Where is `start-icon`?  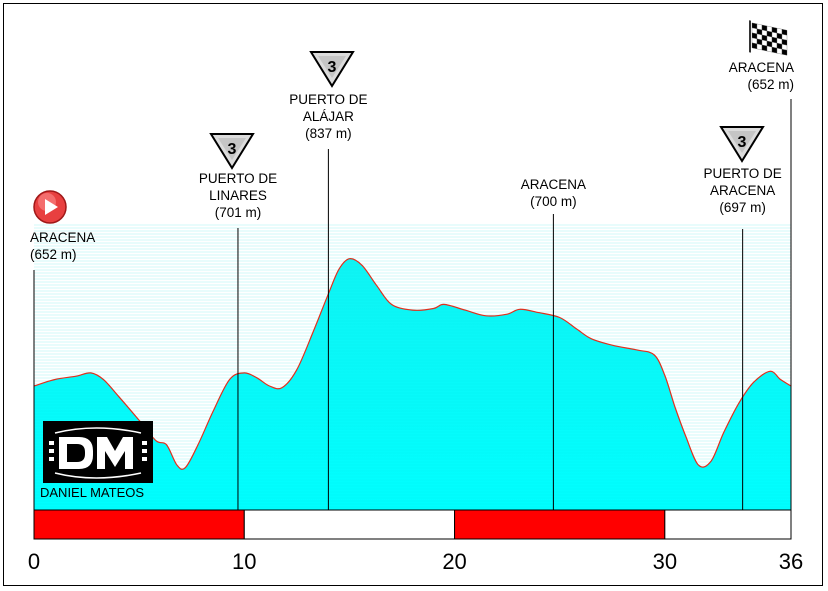
start-icon is located at coordinates (50, 207).